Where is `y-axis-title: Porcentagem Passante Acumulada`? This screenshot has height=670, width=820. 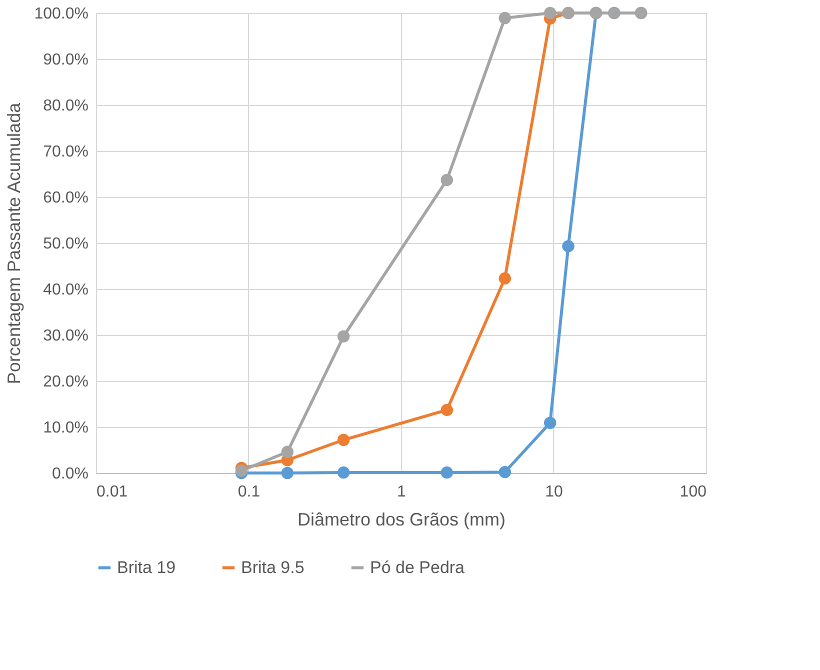
y-axis-title: Porcentagem Passante Acumulada is located at coordinates (14, 243).